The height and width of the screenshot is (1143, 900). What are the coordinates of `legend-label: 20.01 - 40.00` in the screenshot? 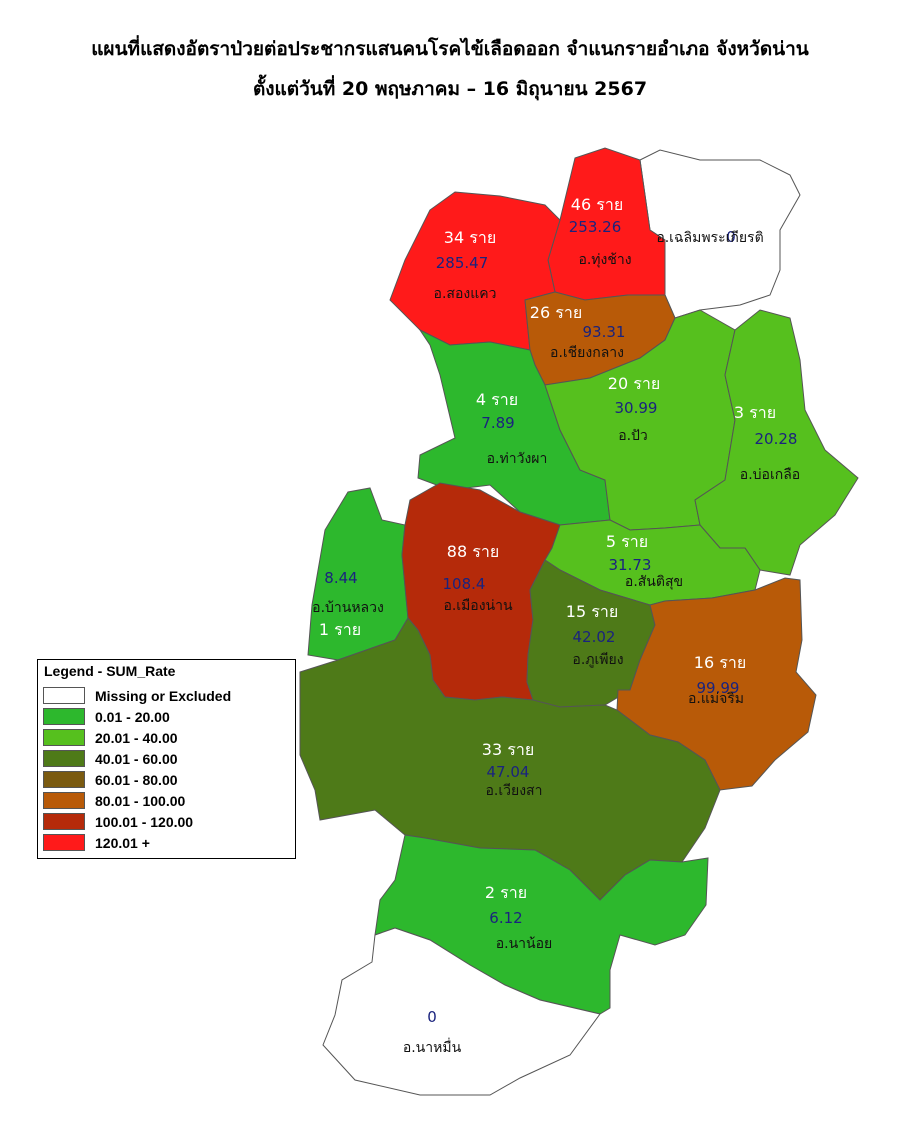 It's located at (136, 737).